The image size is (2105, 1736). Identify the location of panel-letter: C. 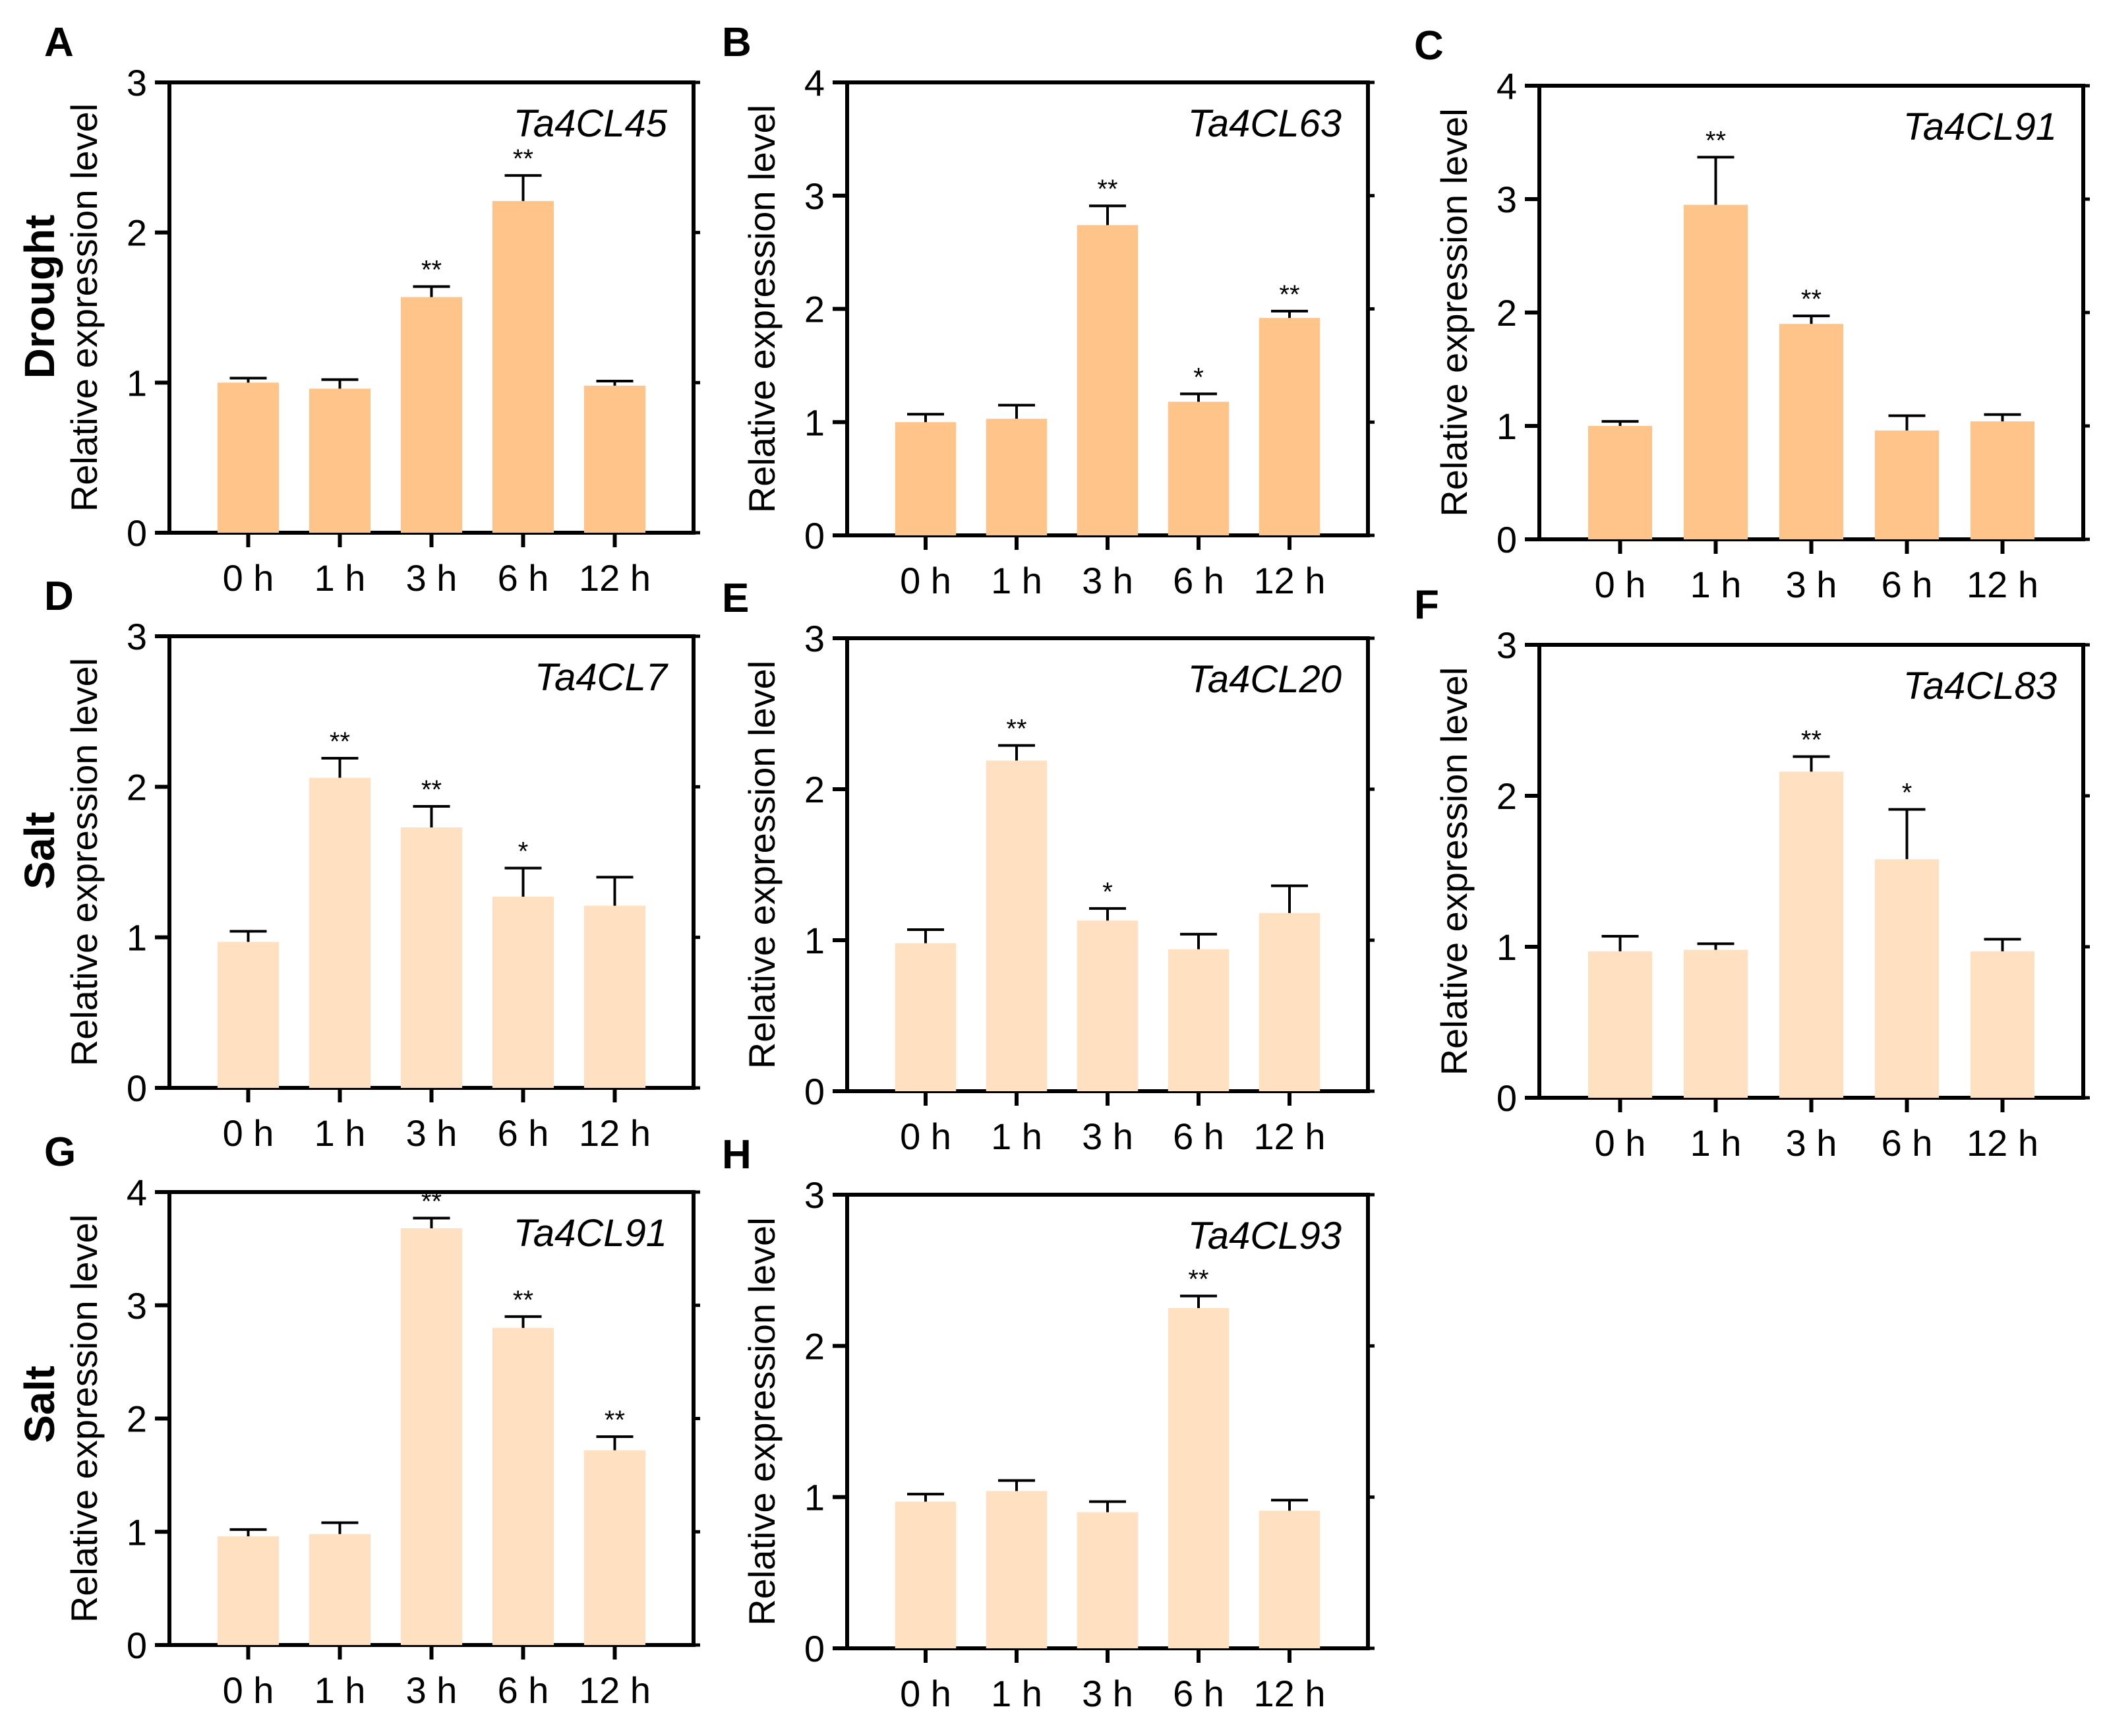
(1429, 46).